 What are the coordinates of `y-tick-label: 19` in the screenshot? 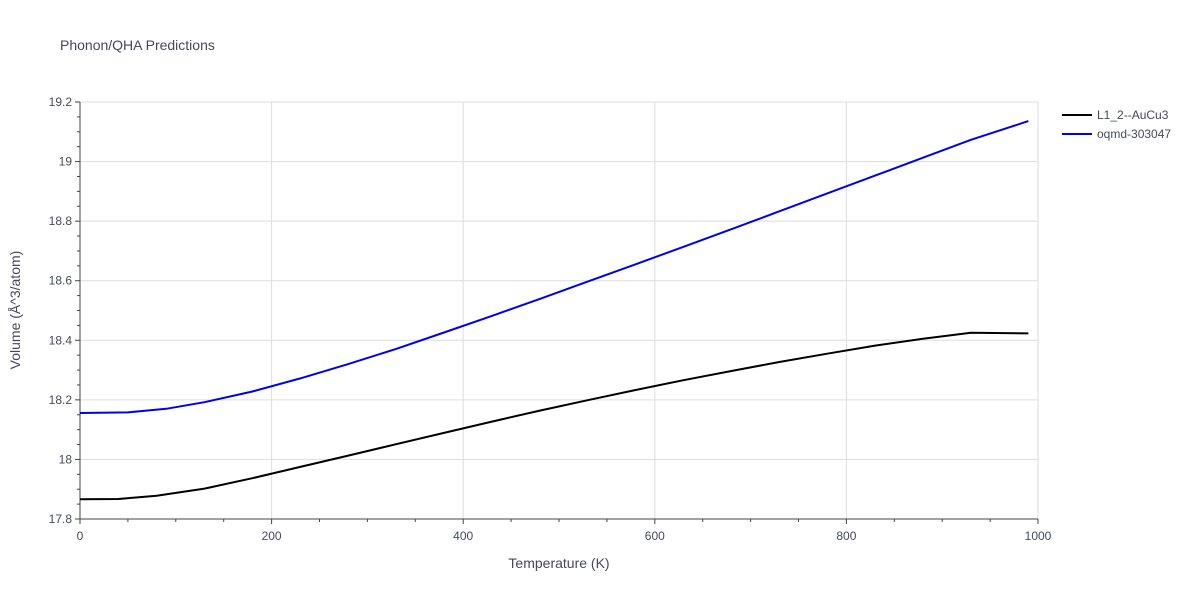 It's located at (66, 162).